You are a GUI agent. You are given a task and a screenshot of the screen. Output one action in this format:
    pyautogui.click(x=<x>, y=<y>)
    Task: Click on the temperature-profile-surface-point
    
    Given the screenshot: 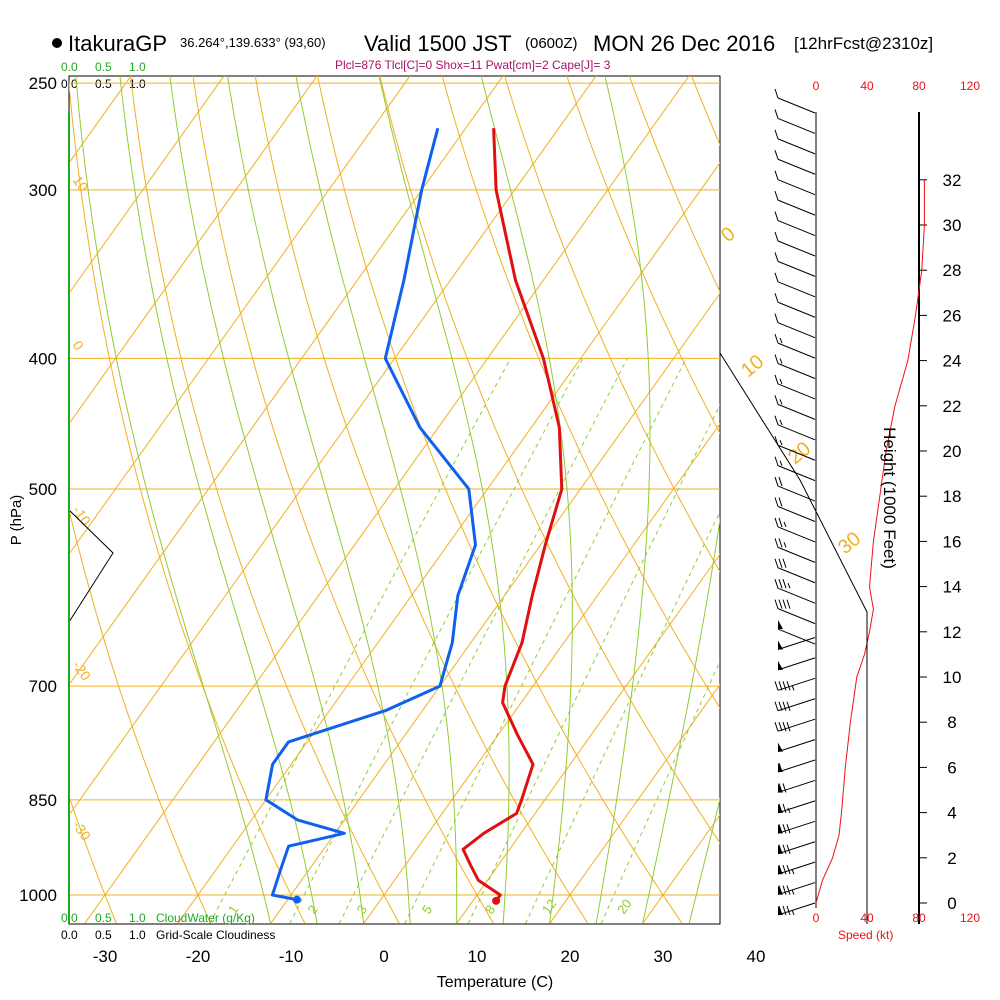 What is the action you would take?
    pyautogui.click(x=496, y=900)
    